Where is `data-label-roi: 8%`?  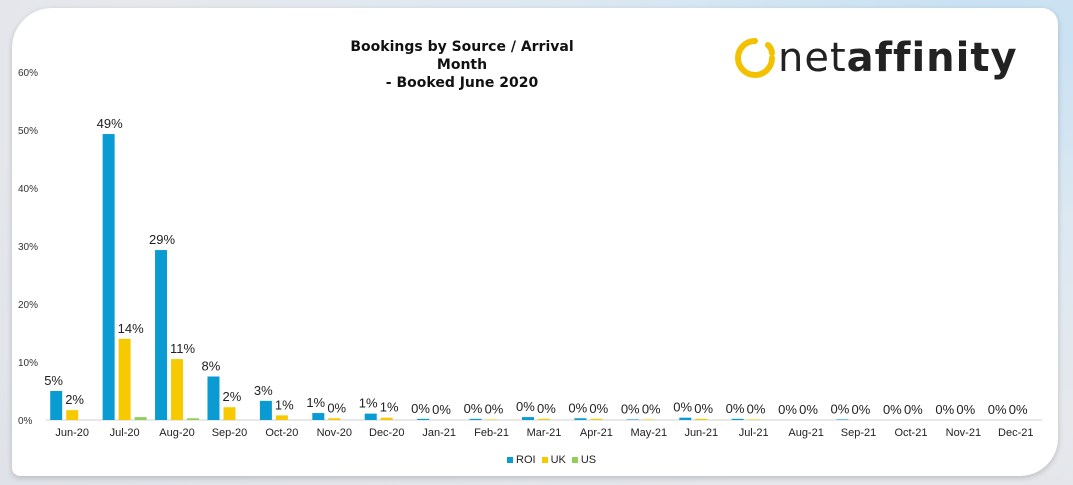 data-label-roi: 8% is located at coordinates (210, 366).